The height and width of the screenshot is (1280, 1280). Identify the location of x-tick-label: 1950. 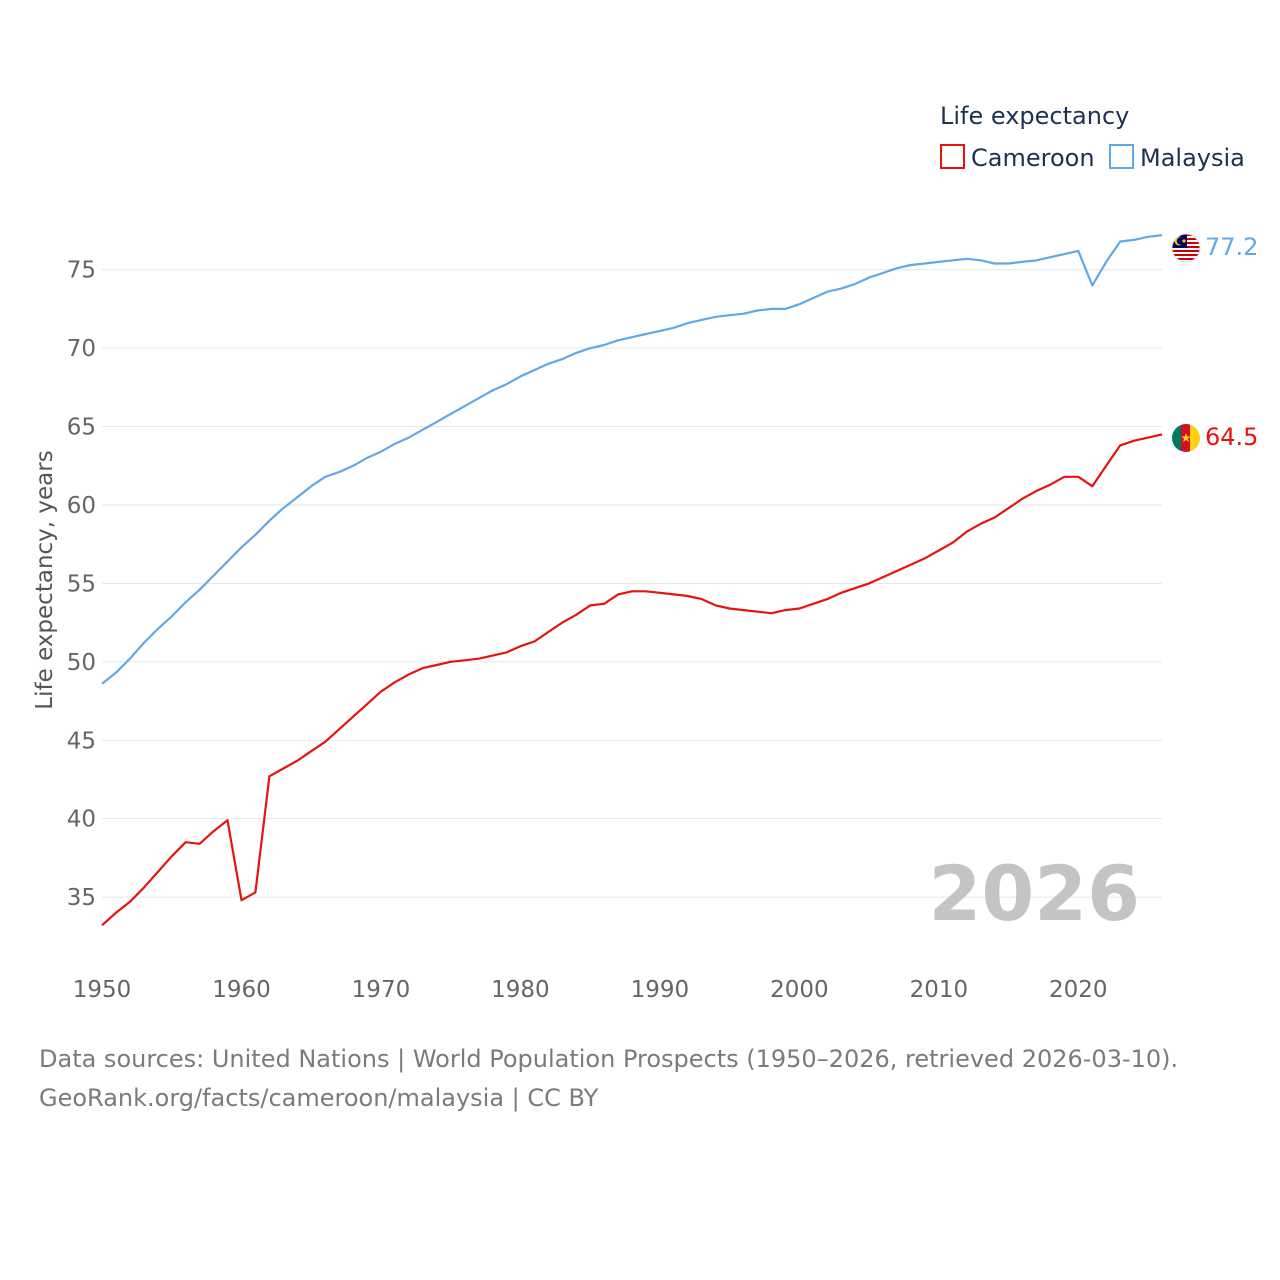
(102, 990).